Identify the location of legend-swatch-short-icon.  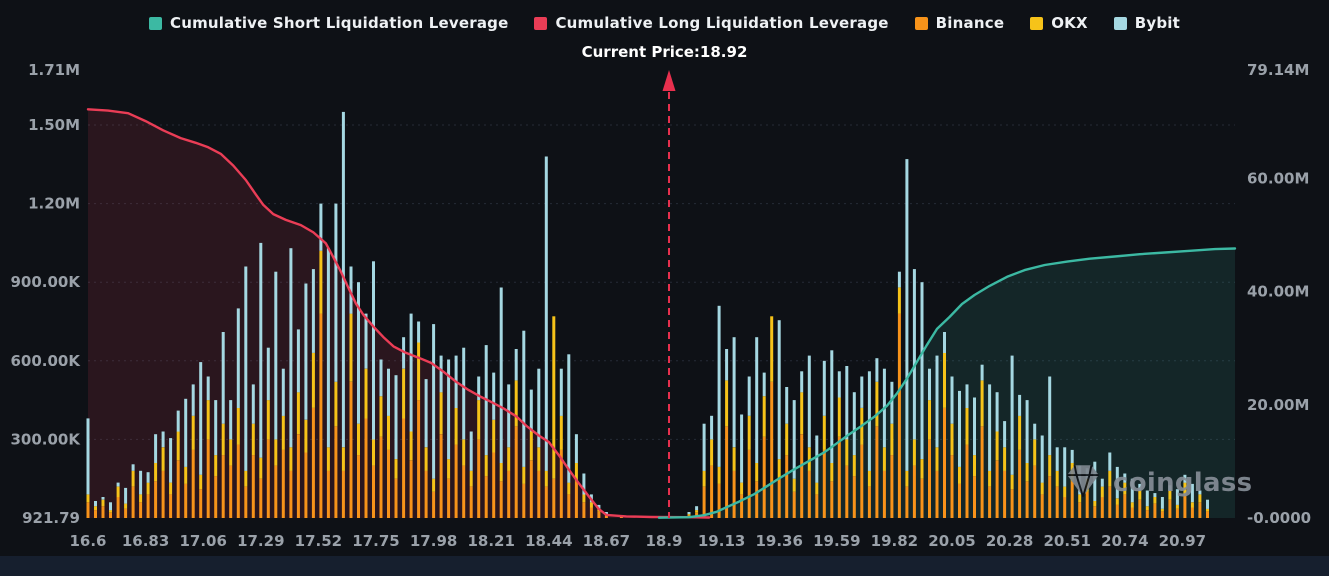
(155, 23).